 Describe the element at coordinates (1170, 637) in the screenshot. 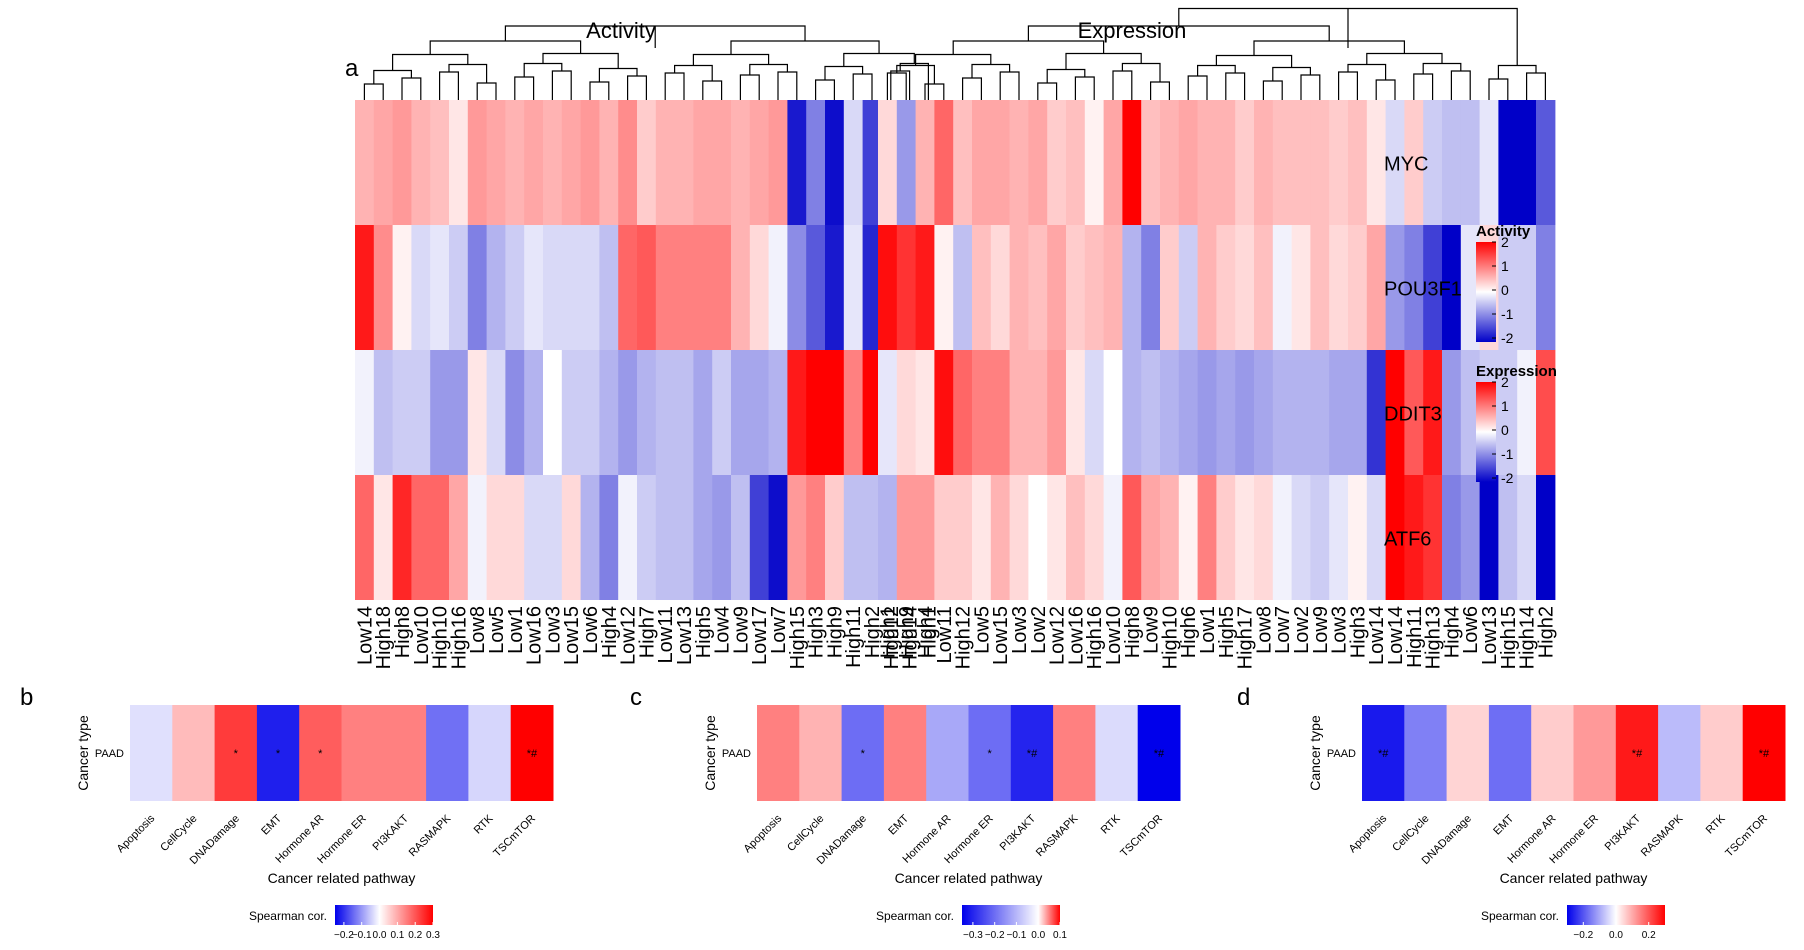

I see `expression-column-label: High10` at that location.